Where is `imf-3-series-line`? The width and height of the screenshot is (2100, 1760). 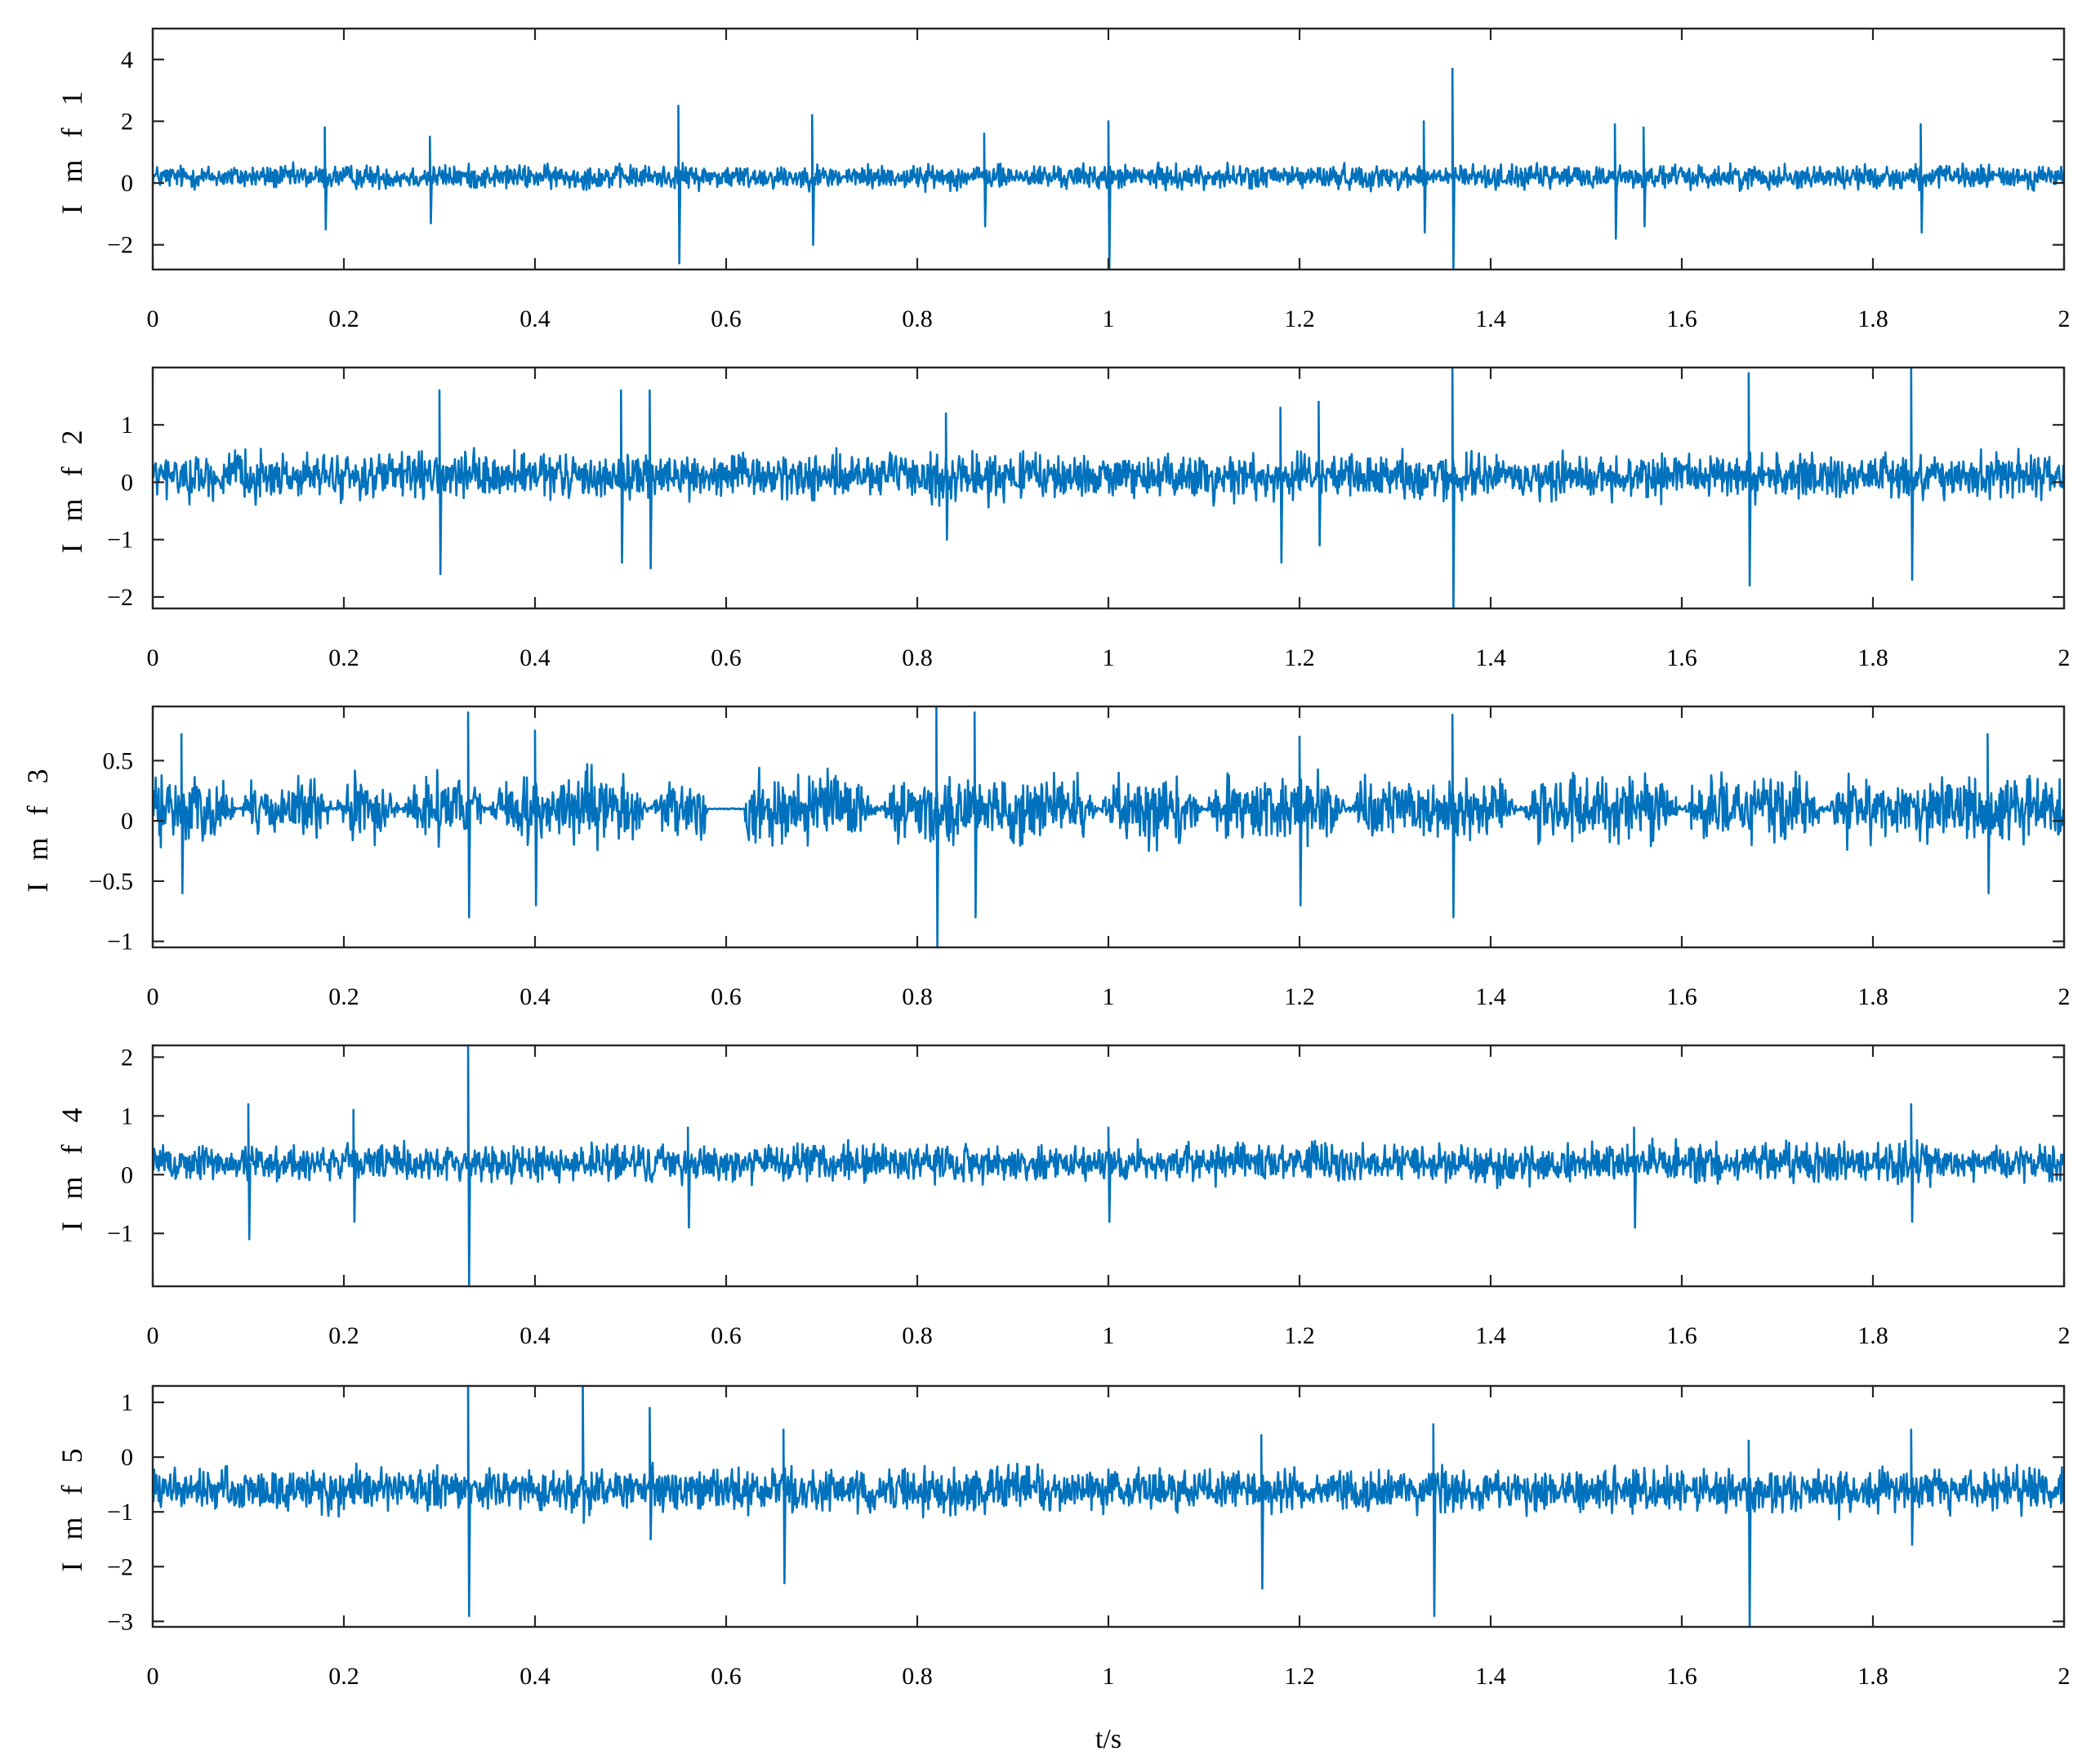
imf-3-series-line is located at coordinates (1108, 827).